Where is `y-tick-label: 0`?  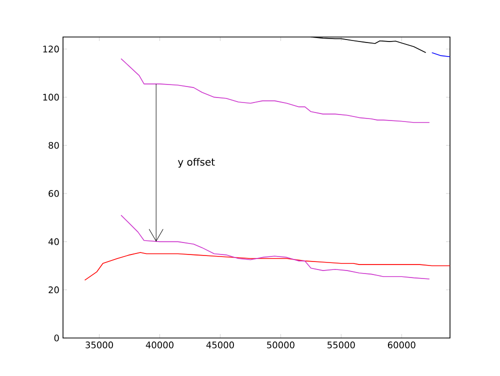
y-tick-label: 0 is located at coordinates (56, 338).